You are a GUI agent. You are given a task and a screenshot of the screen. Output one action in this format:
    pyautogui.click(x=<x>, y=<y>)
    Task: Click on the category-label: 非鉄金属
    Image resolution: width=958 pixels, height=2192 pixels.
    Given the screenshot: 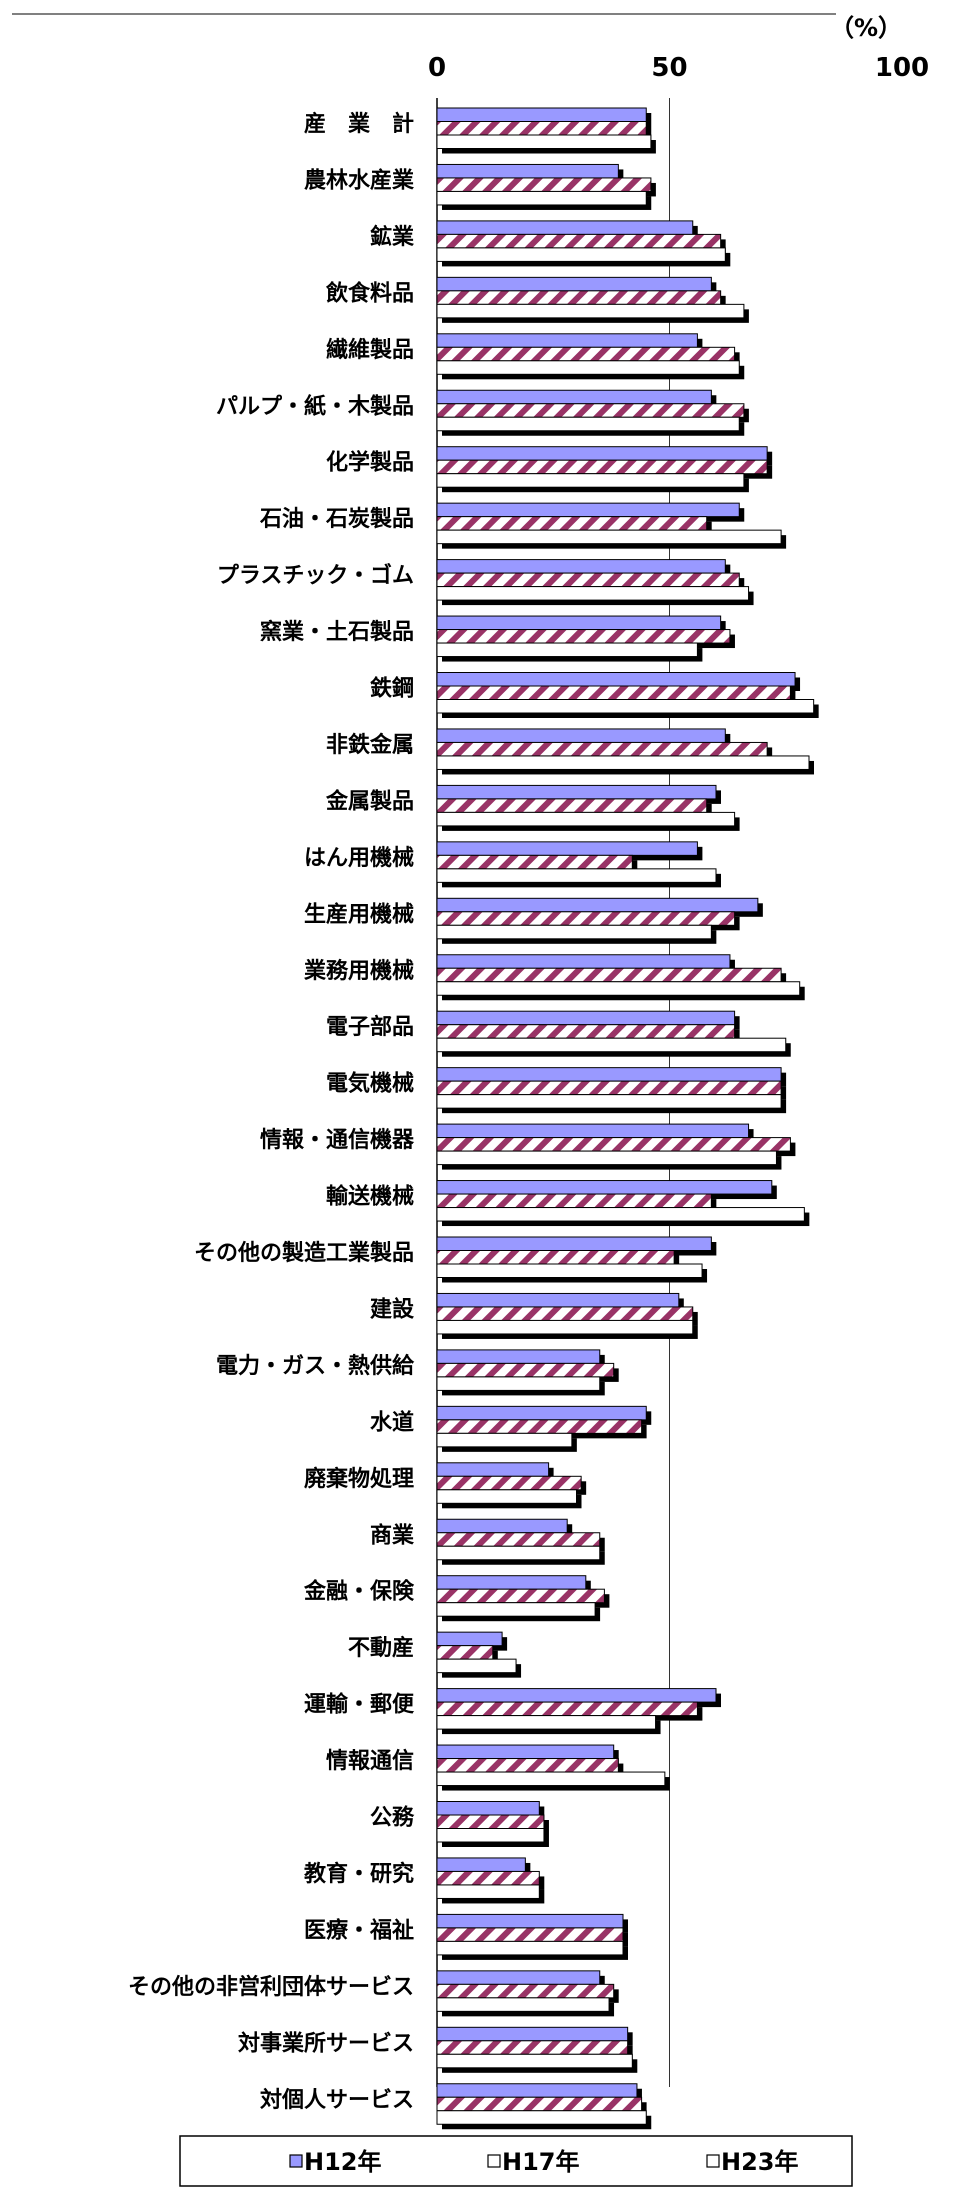 What is the action you would take?
    pyautogui.click(x=370, y=745)
    